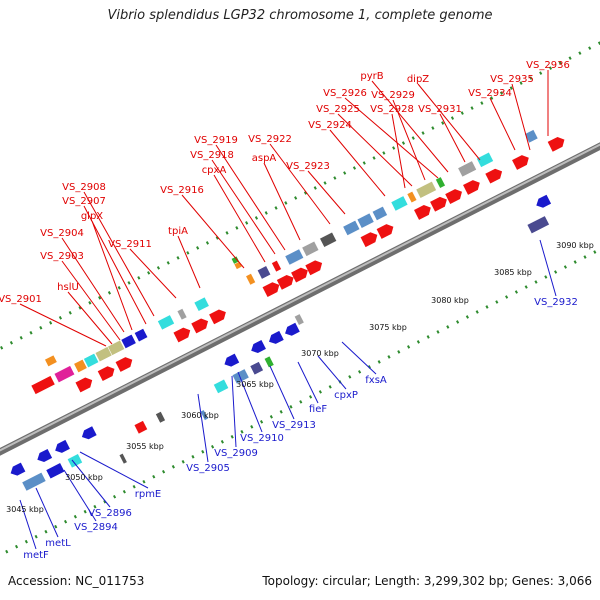  What do you see at coordinates (294, 425) in the screenshot?
I see `feature-label-bottom: VS_2913` at bounding box center [294, 425].